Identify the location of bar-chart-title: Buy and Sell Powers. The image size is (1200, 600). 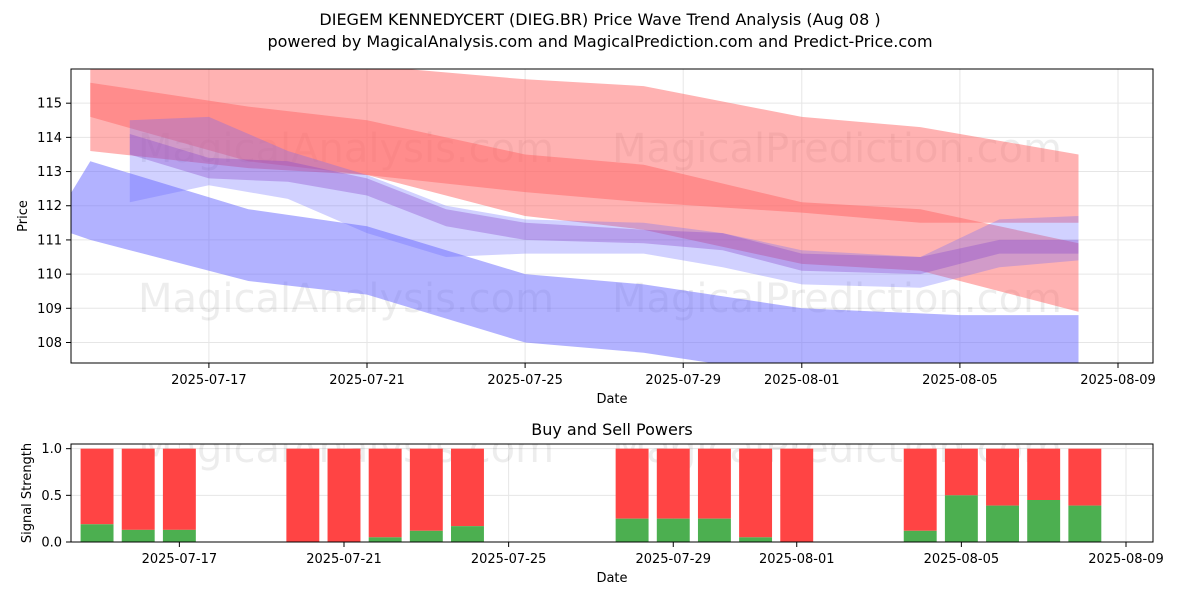
(612, 429).